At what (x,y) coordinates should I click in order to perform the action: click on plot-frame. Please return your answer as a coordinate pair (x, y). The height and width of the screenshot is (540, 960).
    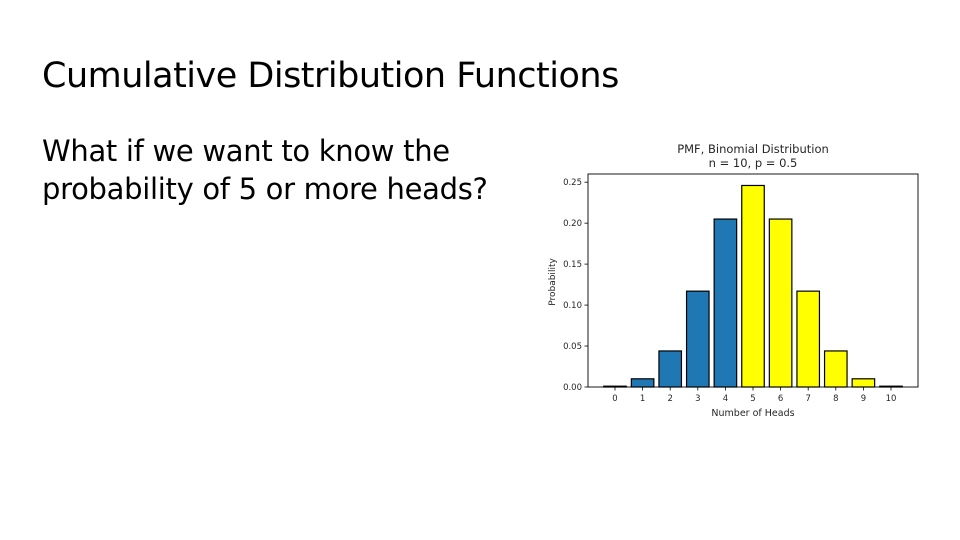
    Looking at the image, I should click on (753, 280).